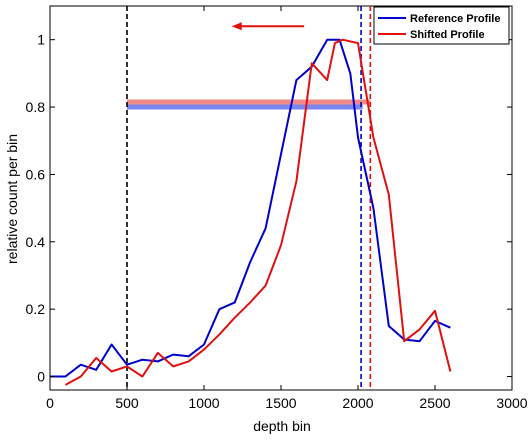  What do you see at coordinates (511, 403) in the screenshot?
I see `x-tick-label: 3000` at bounding box center [511, 403].